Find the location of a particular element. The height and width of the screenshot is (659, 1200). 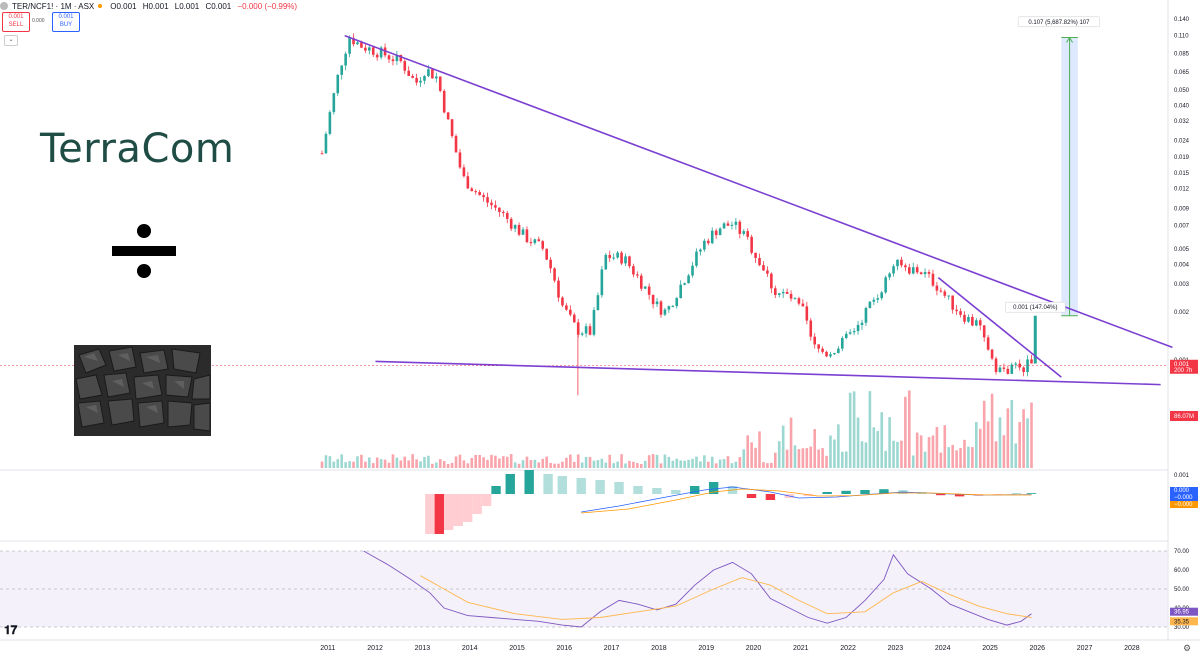

tradingview-logo: 𝟏𝟕 is located at coordinates (10, 630).